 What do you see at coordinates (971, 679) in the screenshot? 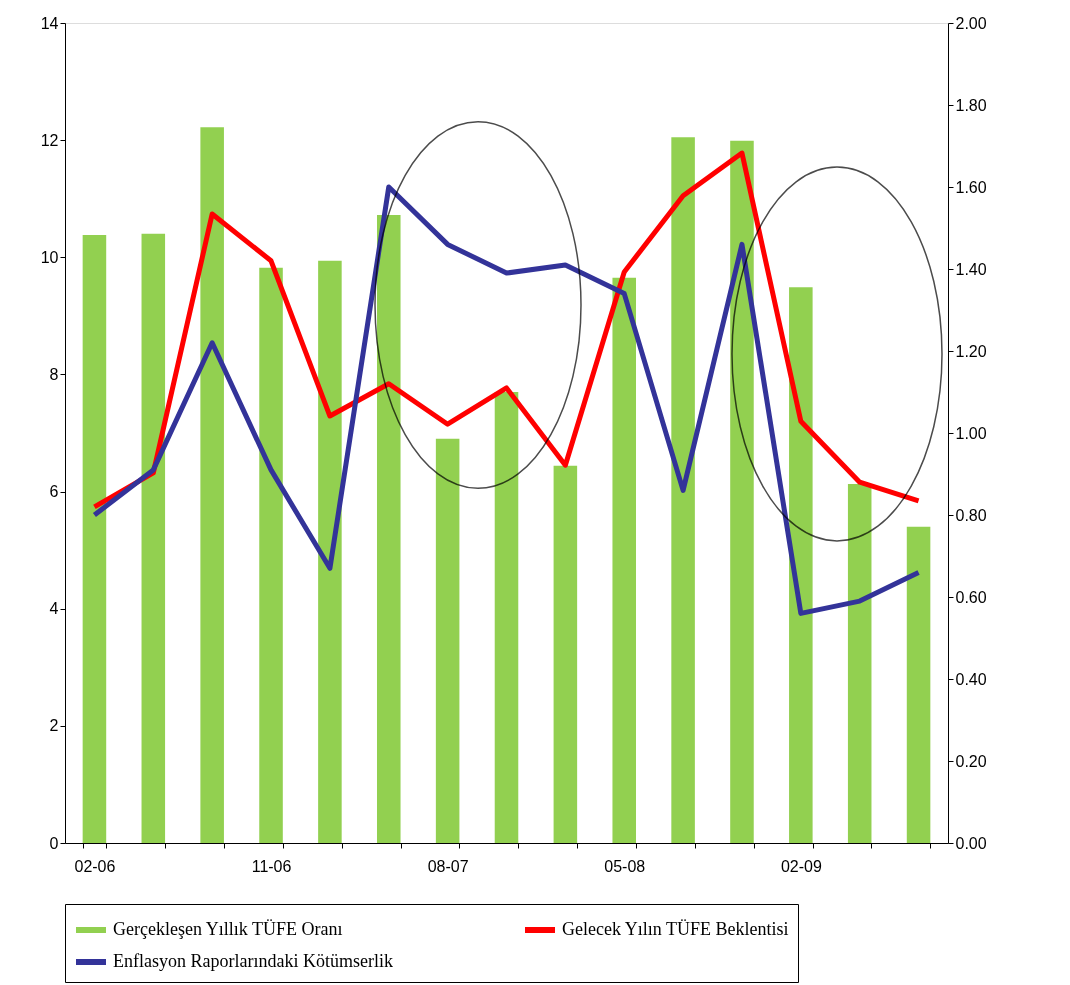
I see `y2-tick-label: 0.40` at bounding box center [971, 679].